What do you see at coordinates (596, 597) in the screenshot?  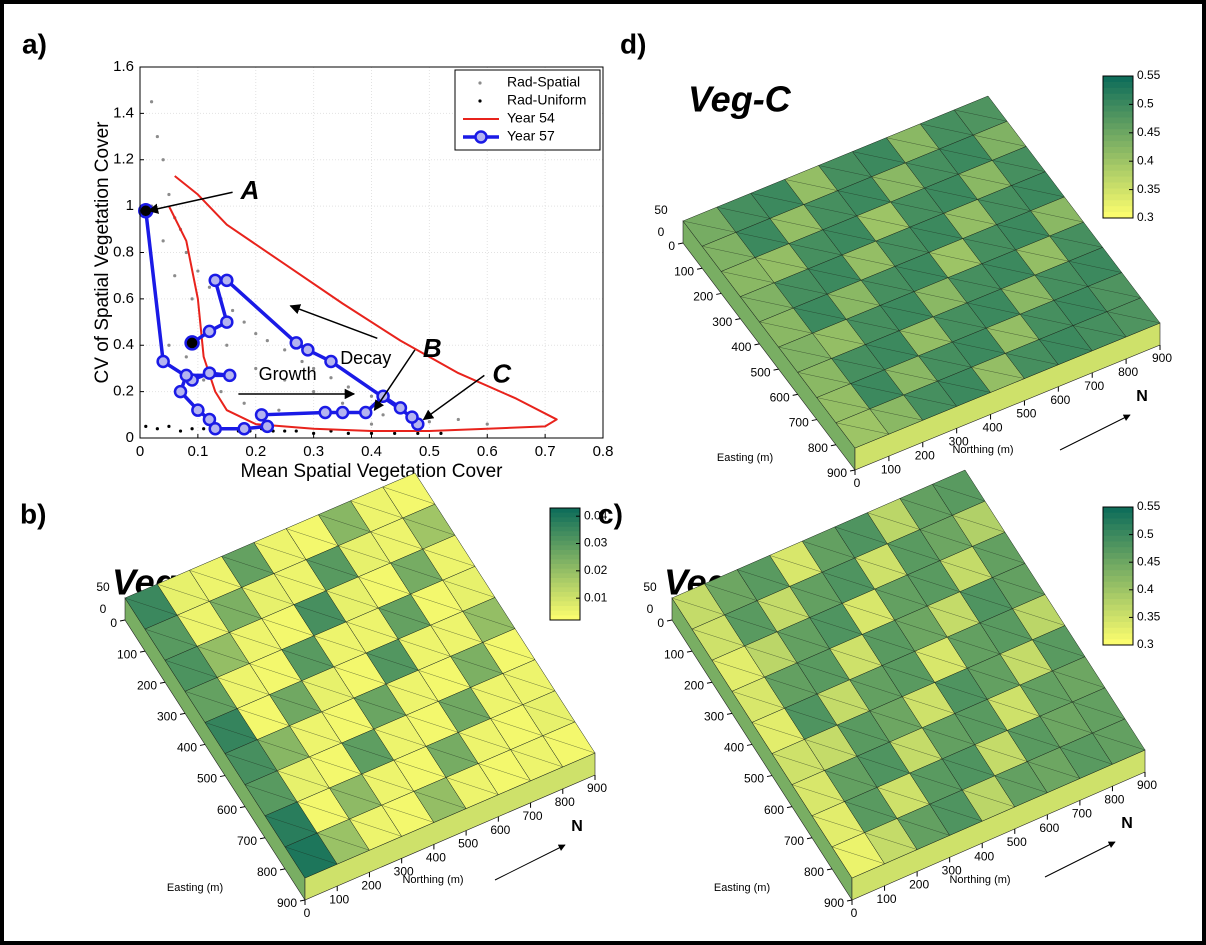 I see `colorbar-tick-label: 0.01` at bounding box center [596, 597].